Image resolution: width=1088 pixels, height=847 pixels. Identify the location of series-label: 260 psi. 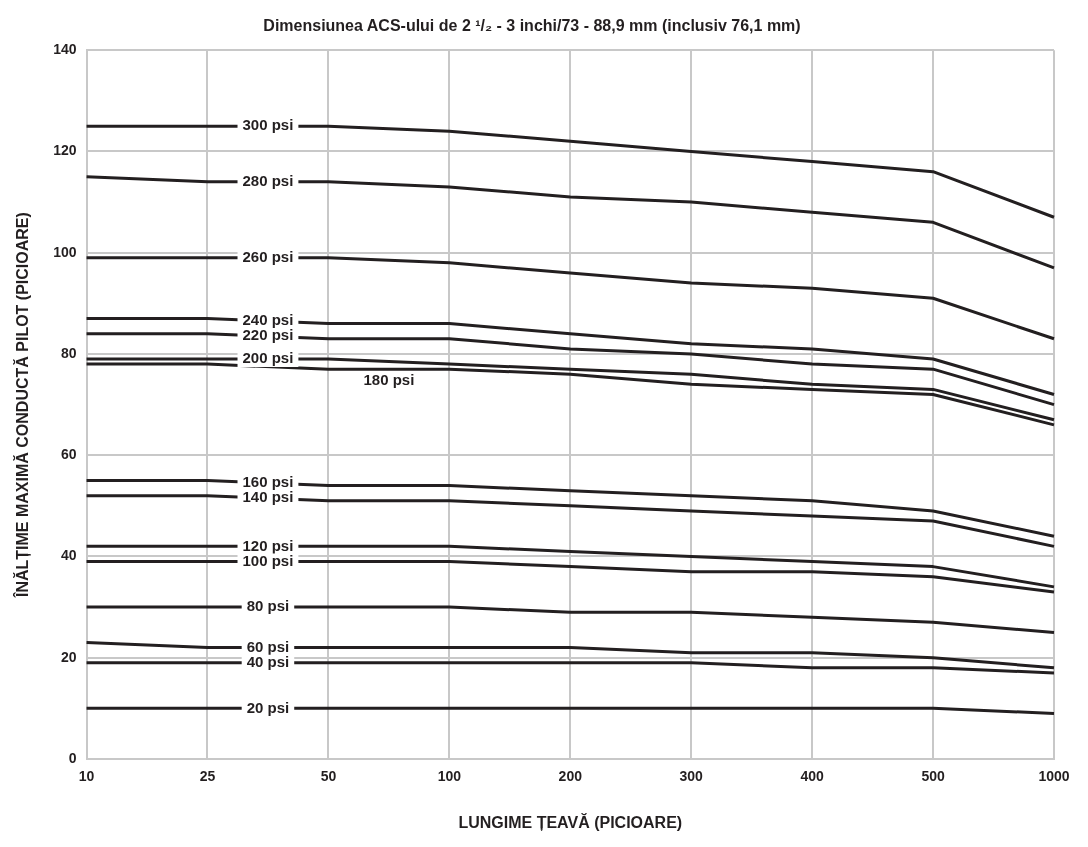
(268, 256).